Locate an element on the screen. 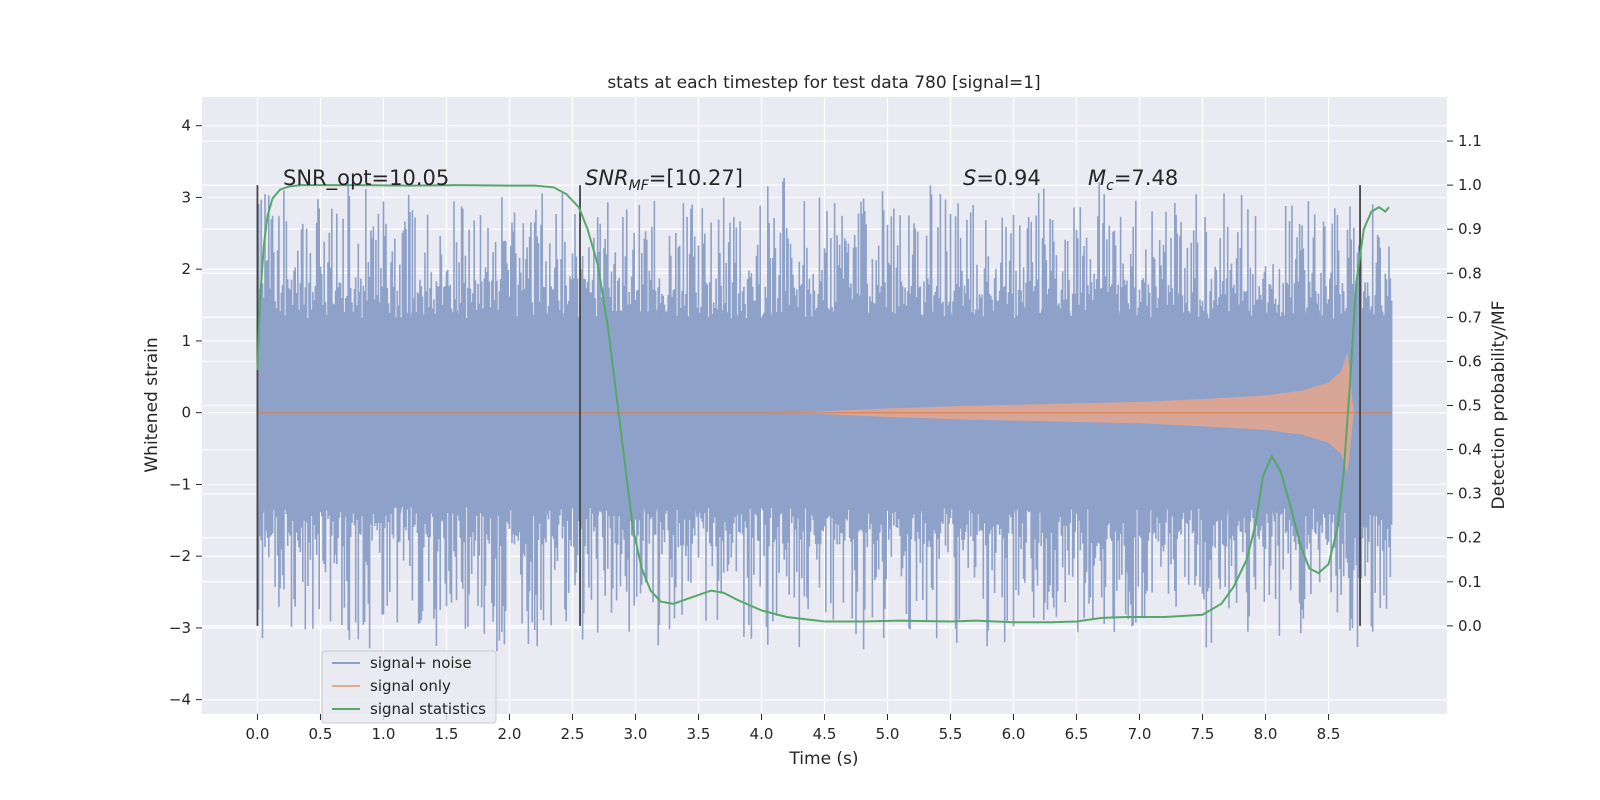 The height and width of the screenshot is (800, 1600). y-right-tick-label: 1.0 is located at coordinates (1470, 185).